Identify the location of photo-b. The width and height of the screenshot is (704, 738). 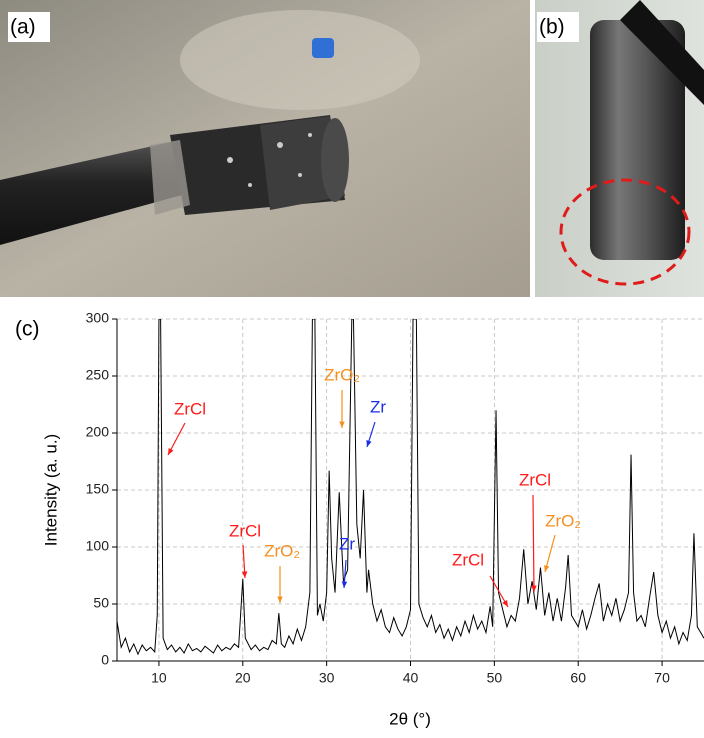
(619, 148).